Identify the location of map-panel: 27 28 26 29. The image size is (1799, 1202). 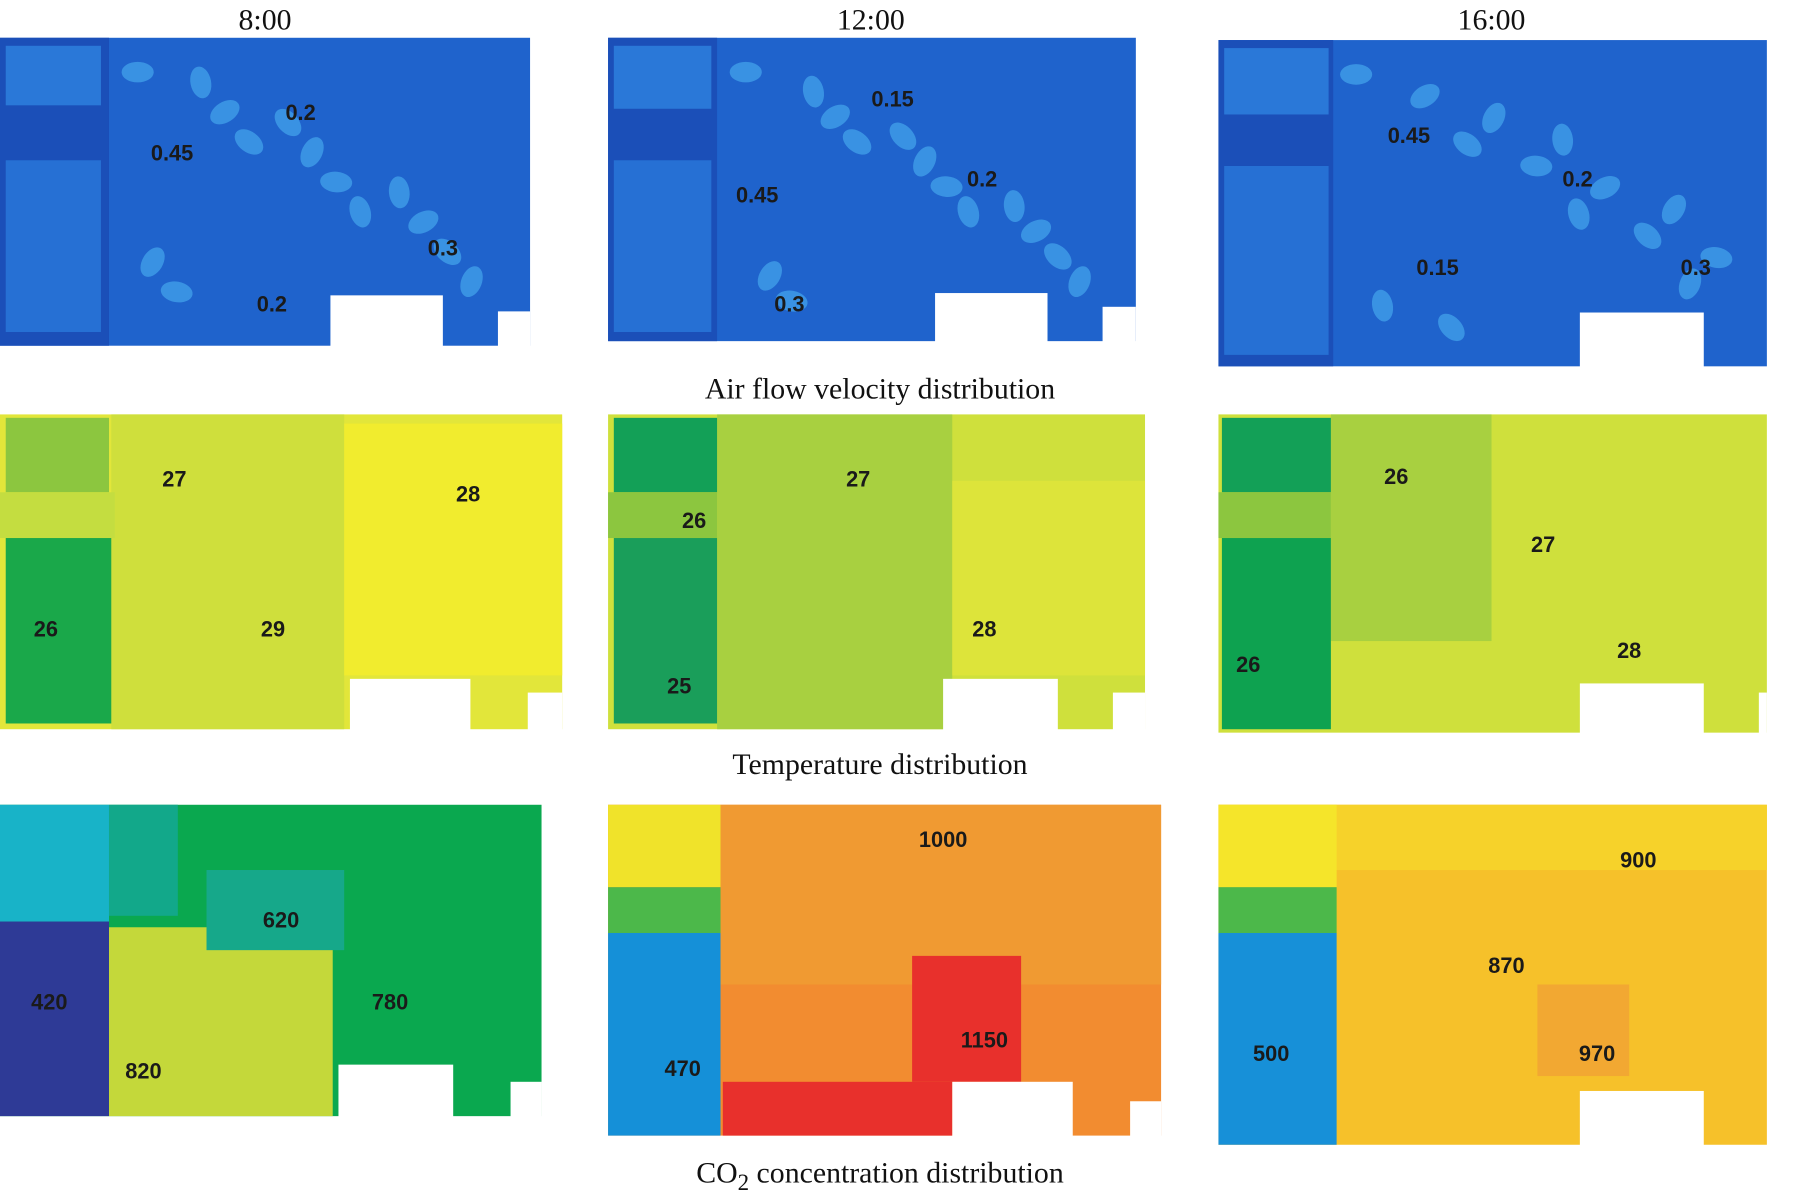
(281, 572).